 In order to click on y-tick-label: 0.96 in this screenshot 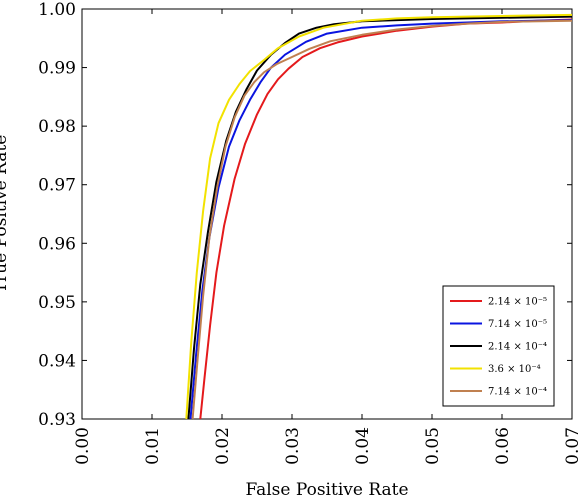, I will do `click(57, 244)`.